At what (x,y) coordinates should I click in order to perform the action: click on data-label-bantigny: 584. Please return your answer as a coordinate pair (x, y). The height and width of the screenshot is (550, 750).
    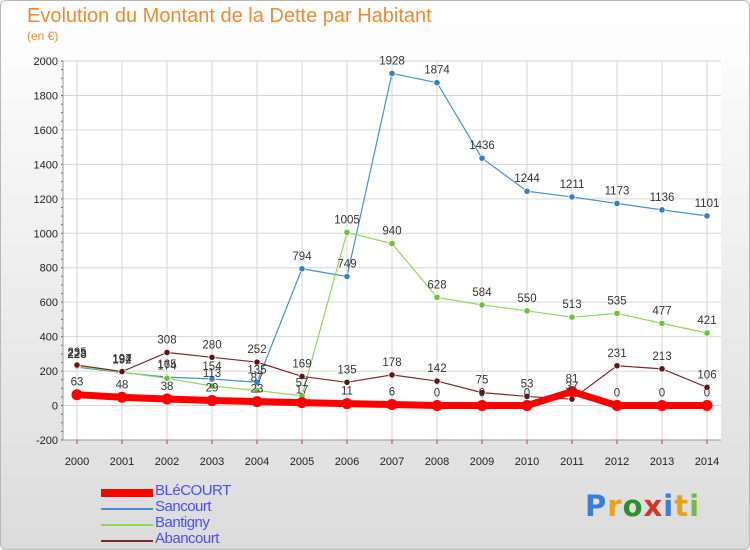
    Looking at the image, I should click on (482, 293).